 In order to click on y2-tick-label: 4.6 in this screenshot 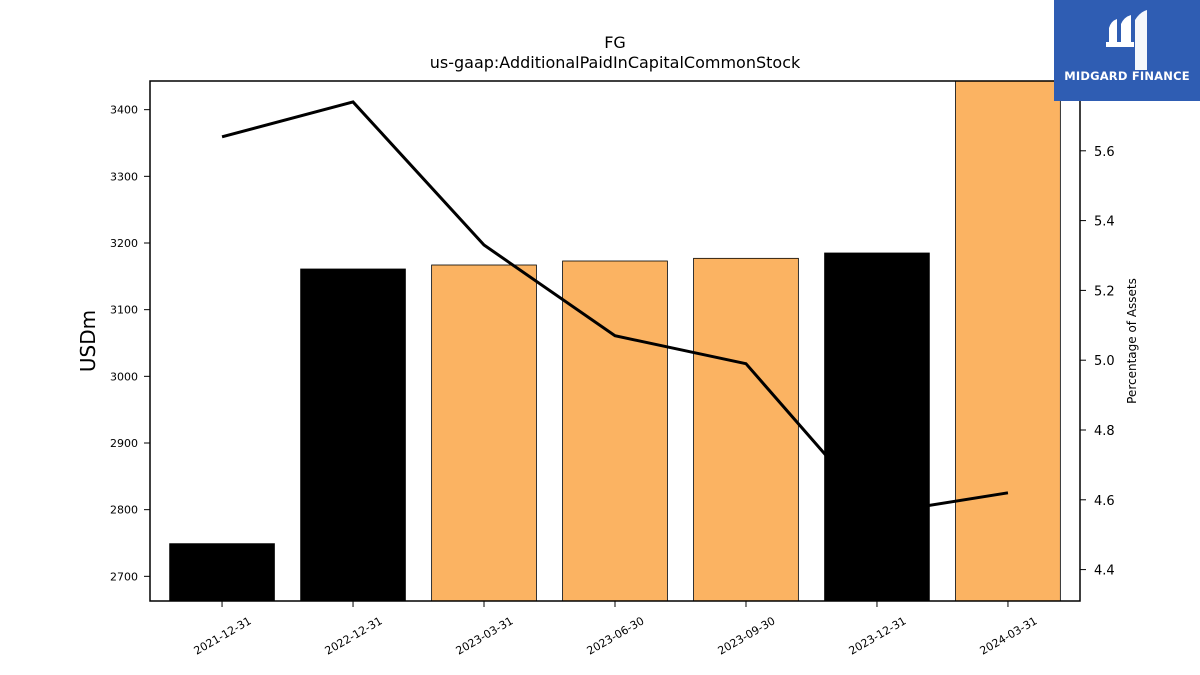, I will do `click(1104, 501)`.